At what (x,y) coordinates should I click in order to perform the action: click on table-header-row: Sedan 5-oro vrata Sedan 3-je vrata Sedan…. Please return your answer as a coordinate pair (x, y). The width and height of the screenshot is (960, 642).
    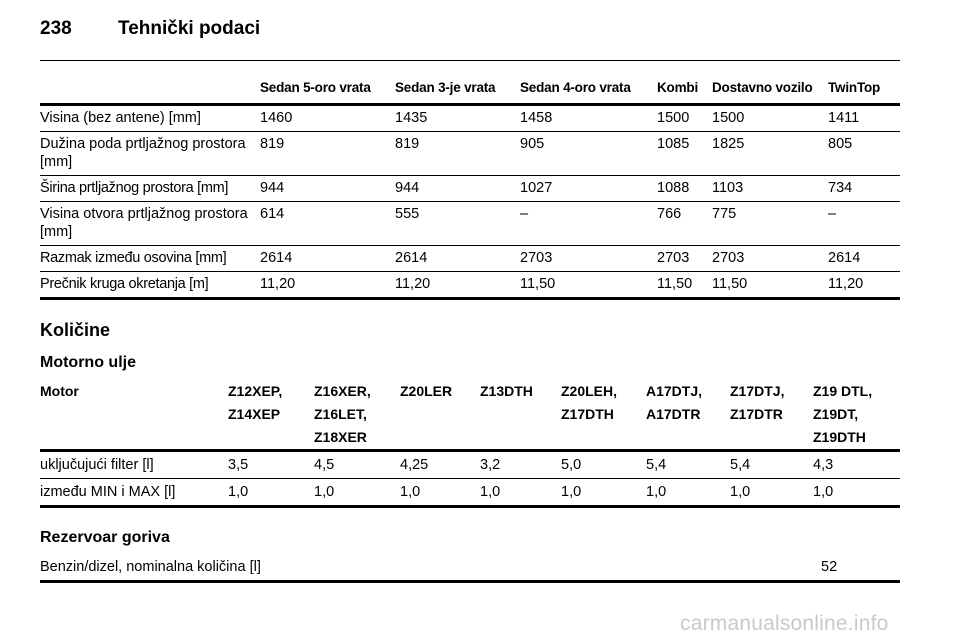
    Looking at the image, I should click on (470, 91).